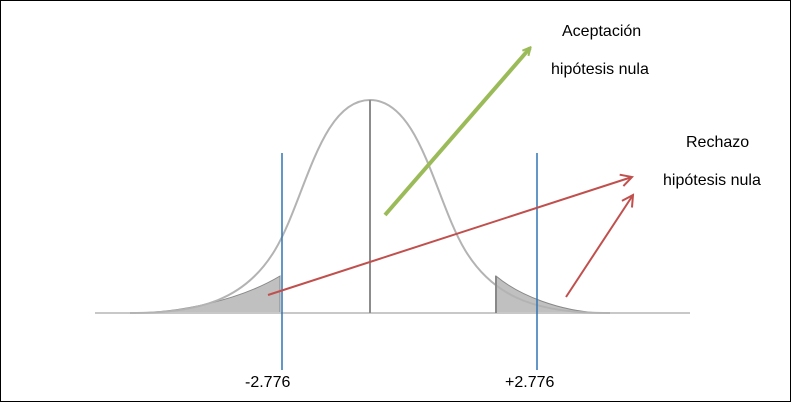  I want to click on rejection-arrow-from-right-tail, so click(599, 246).